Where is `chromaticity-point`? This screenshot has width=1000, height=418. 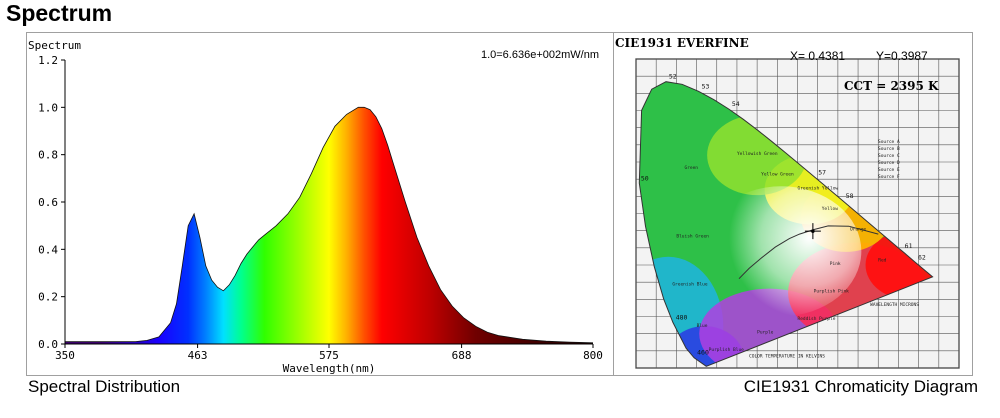
chromaticity-point is located at coordinates (813, 231).